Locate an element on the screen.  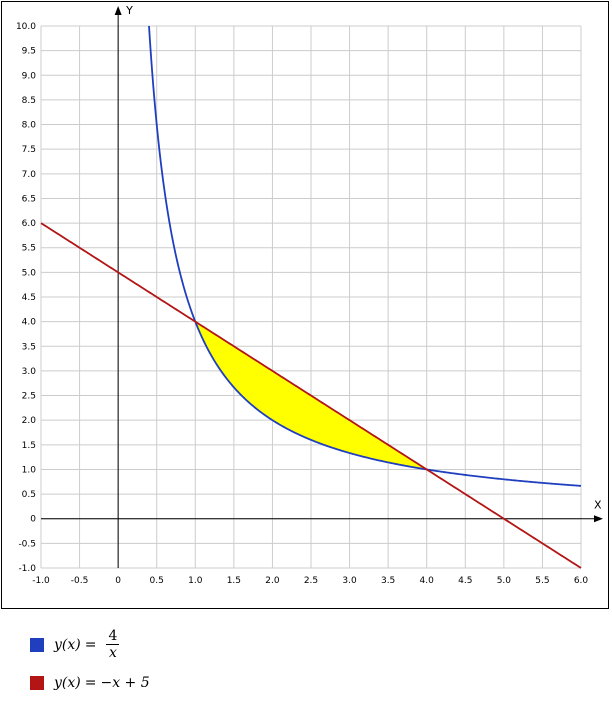
legend-label-hyperbola: y(x) = 4 x is located at coordinates (87, 645).